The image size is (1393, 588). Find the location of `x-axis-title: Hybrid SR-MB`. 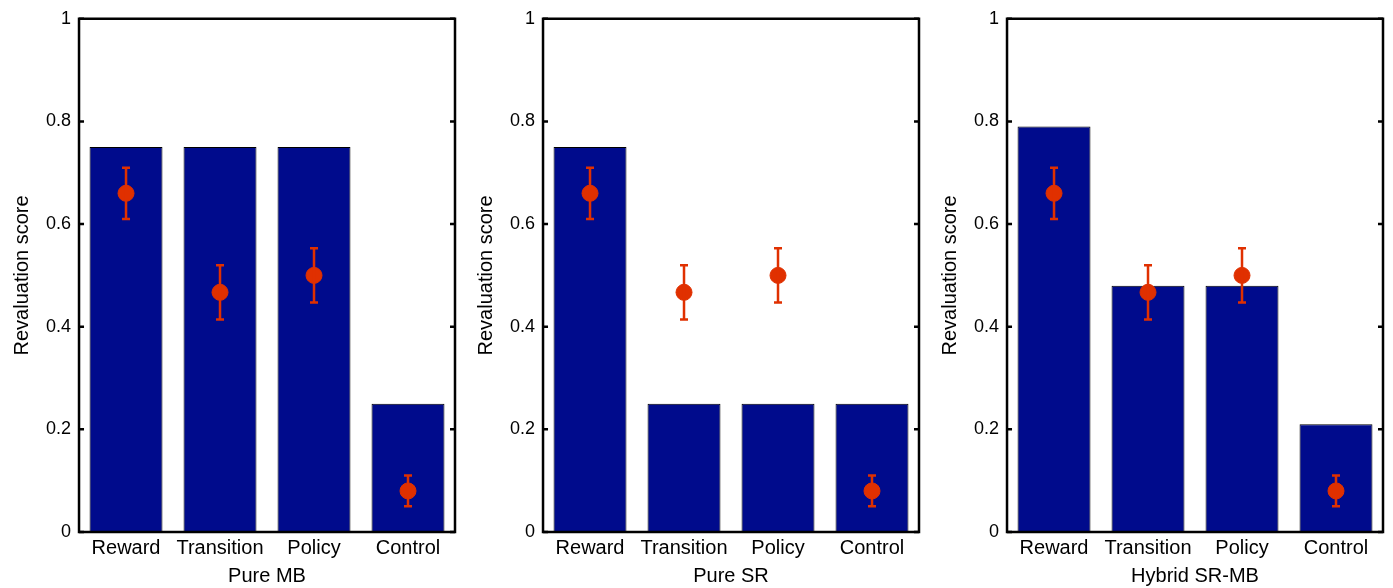

x-axis-title: Hybrid SR-MB is located at coordinates (1195, 574).